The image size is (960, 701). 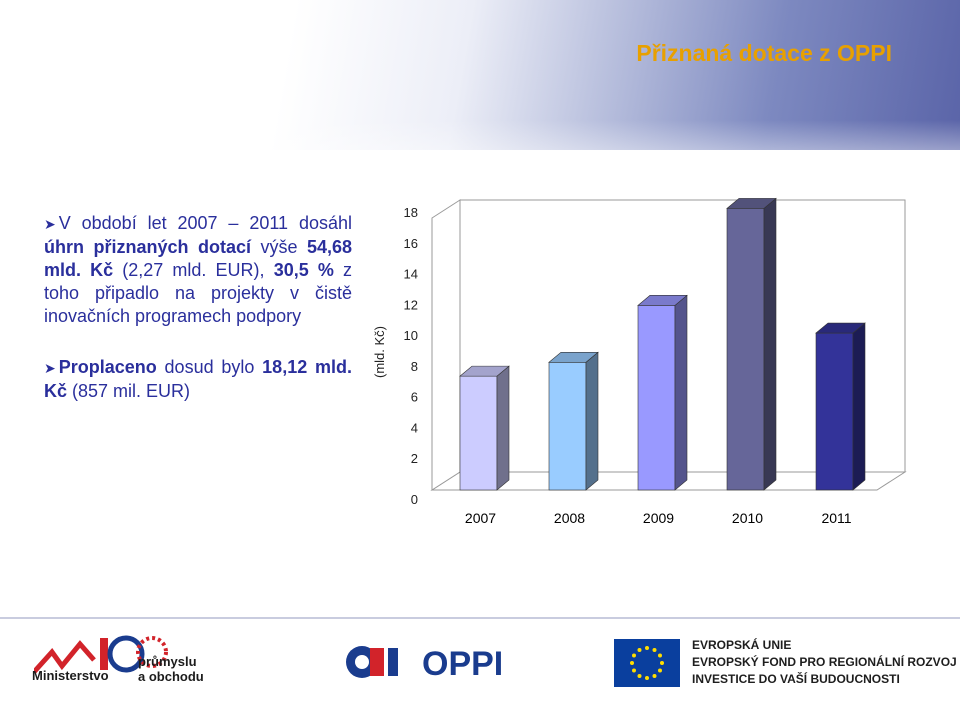 What do you see at coordinates (414, 427) in the screenshot?
I see `y-tick-label: 4` at bounding box center [414, 427].